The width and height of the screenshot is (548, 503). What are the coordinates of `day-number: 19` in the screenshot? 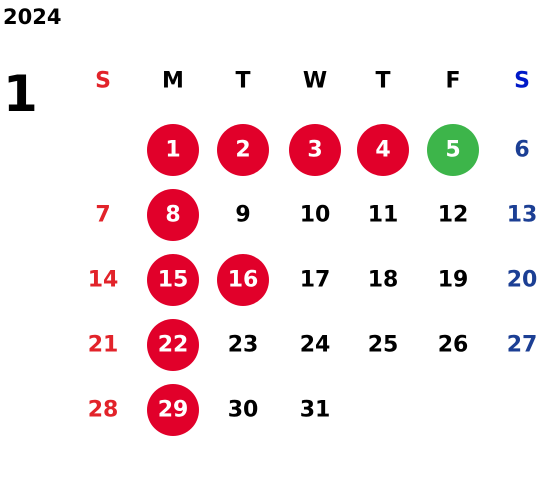 It's located at (453, 280).